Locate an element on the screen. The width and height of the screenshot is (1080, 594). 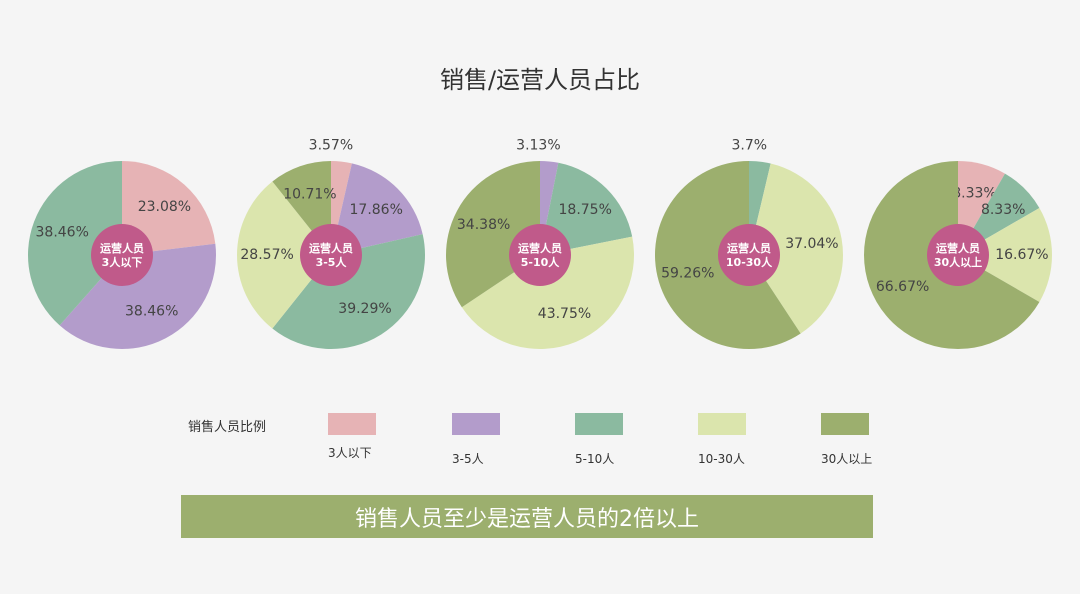
legend-label: 3-5人 is located at coordinates (468, 459).